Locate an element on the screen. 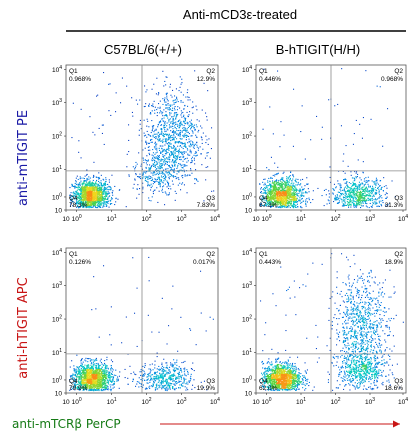 The height and width of the screenshot is (436, 416). quadrant-q3-value: 19.9% is located at coordinates (206, 388).